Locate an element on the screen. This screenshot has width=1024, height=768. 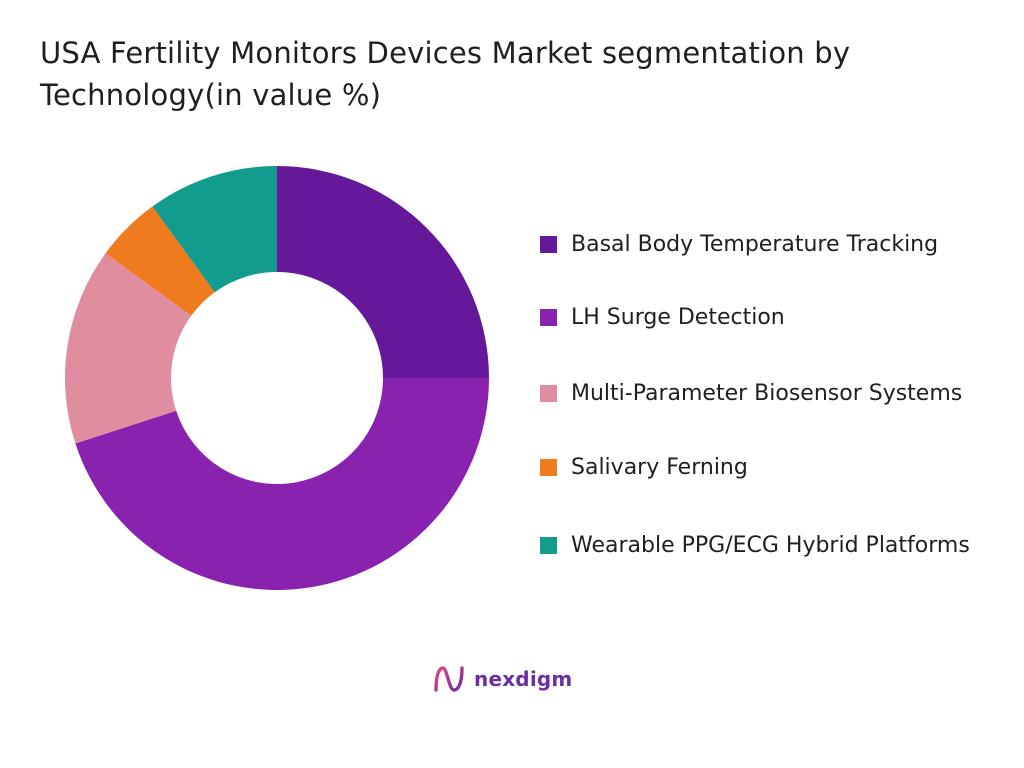
donut-slice-salivary-ferning is located at coordinates (160, 261).